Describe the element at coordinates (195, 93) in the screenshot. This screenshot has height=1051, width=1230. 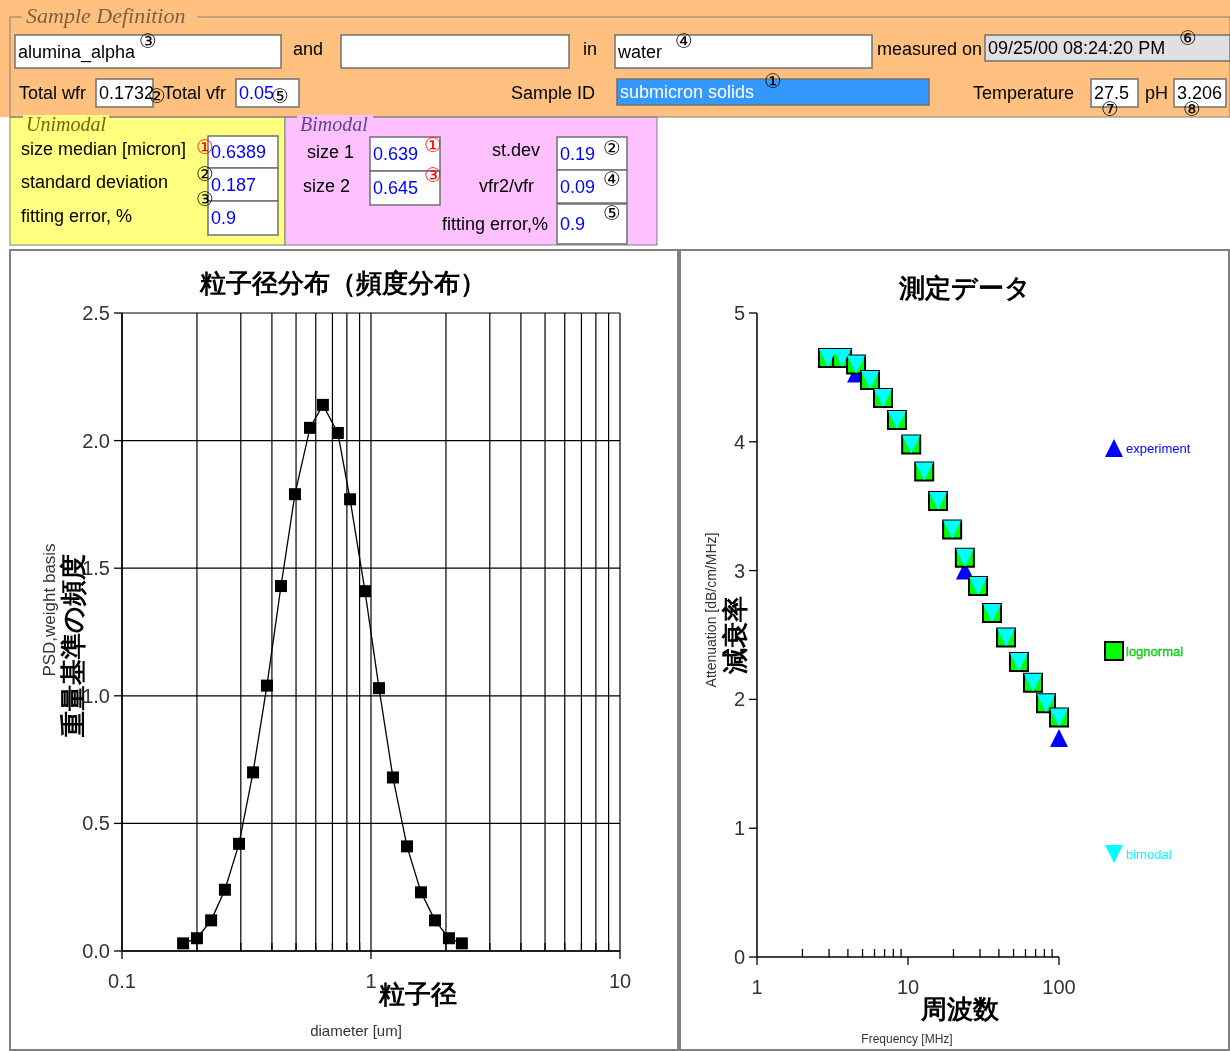
I see `text: Total vfr` at that location.